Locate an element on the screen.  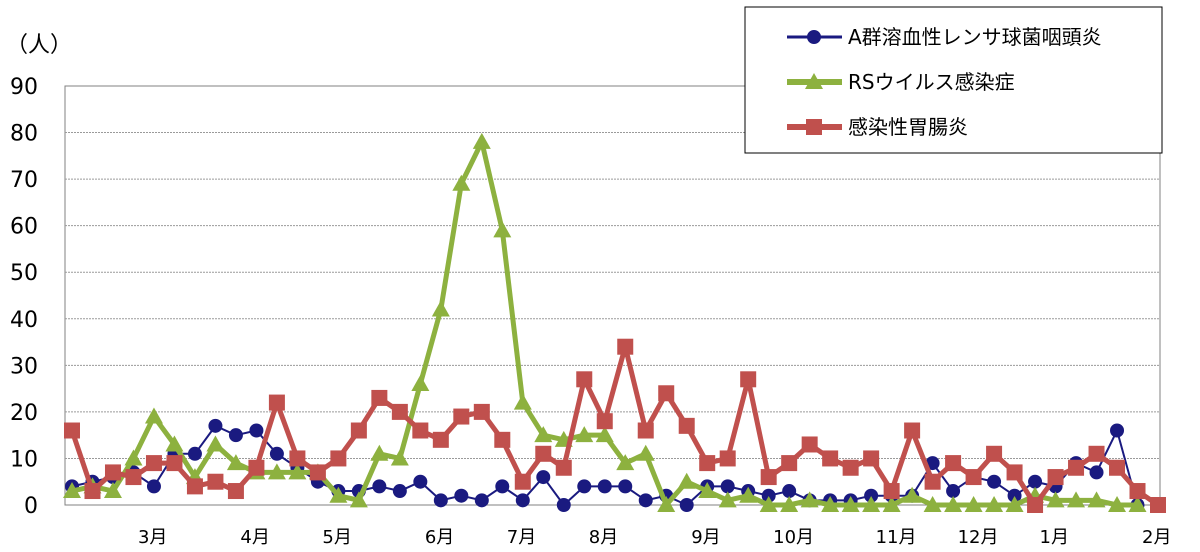
y-tick-label: 80 is located at coordinates (24, 134).